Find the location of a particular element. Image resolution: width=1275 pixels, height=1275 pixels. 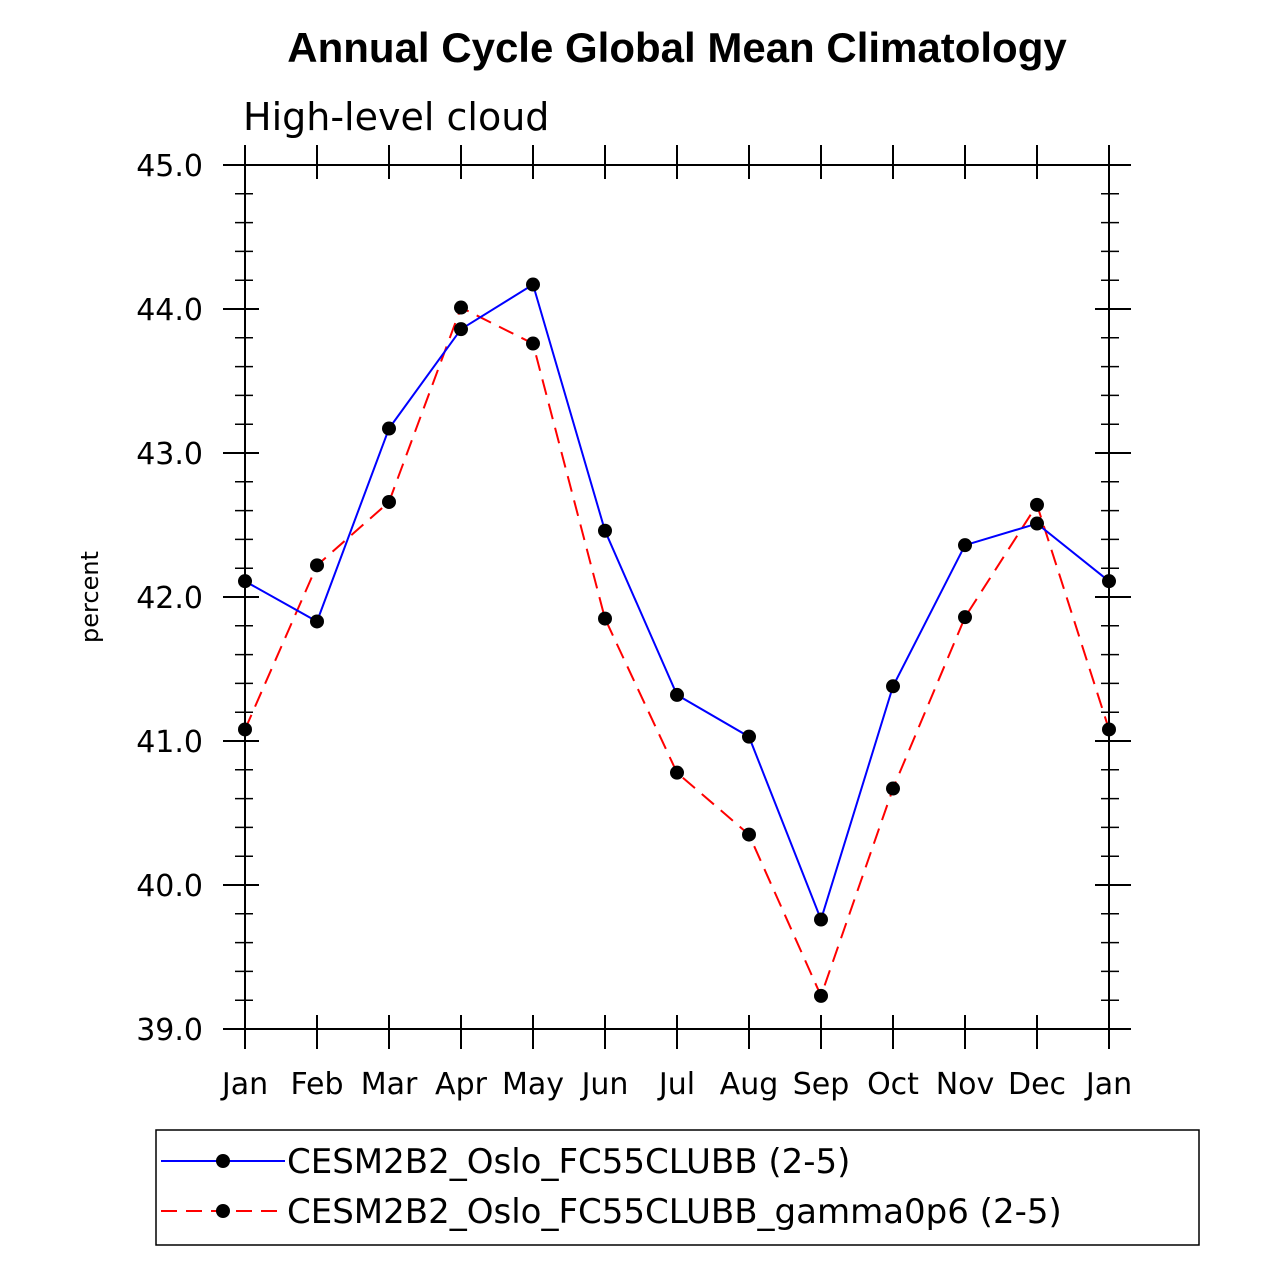

chart-title: Annual Cycle Global Mean Climatology is located at coordinates (677, 47).